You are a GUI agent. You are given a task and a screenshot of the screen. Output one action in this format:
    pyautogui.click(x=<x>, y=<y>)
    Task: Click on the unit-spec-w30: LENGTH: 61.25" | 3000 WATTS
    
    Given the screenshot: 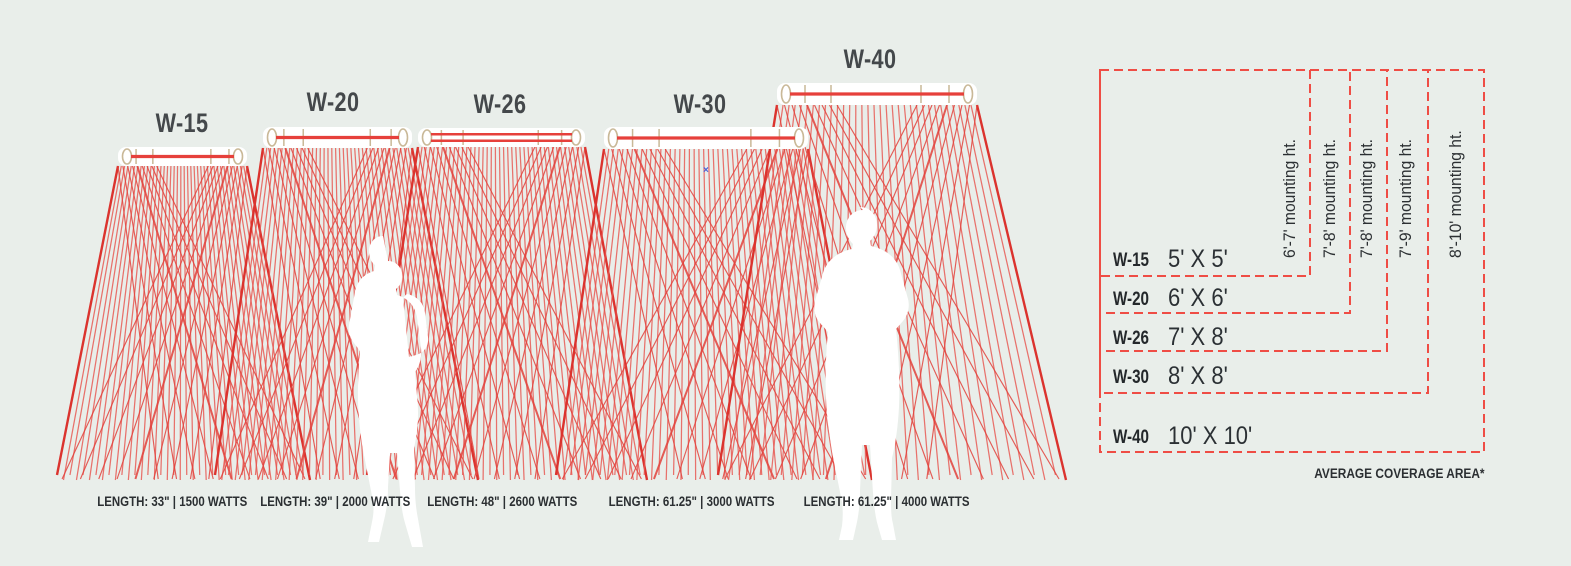 What is the action you would take?
    pyautogui.click(x=692, y=501)
    